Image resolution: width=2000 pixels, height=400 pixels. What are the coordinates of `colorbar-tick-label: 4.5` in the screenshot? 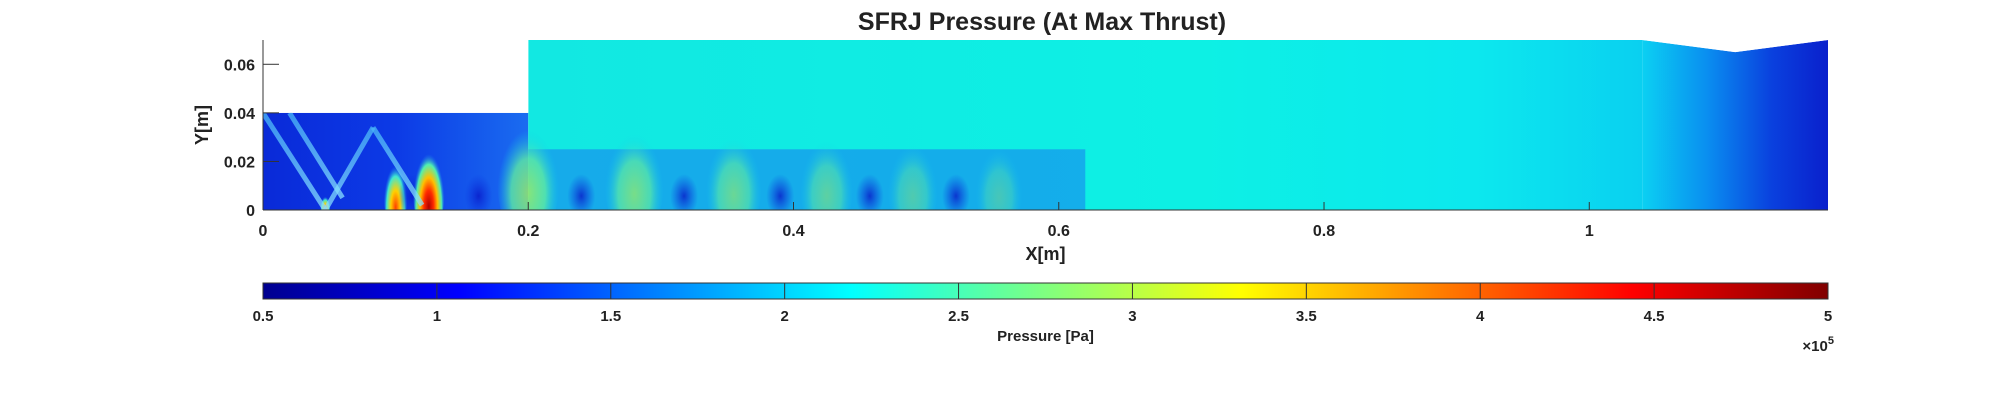 It's located at (1654, 316).